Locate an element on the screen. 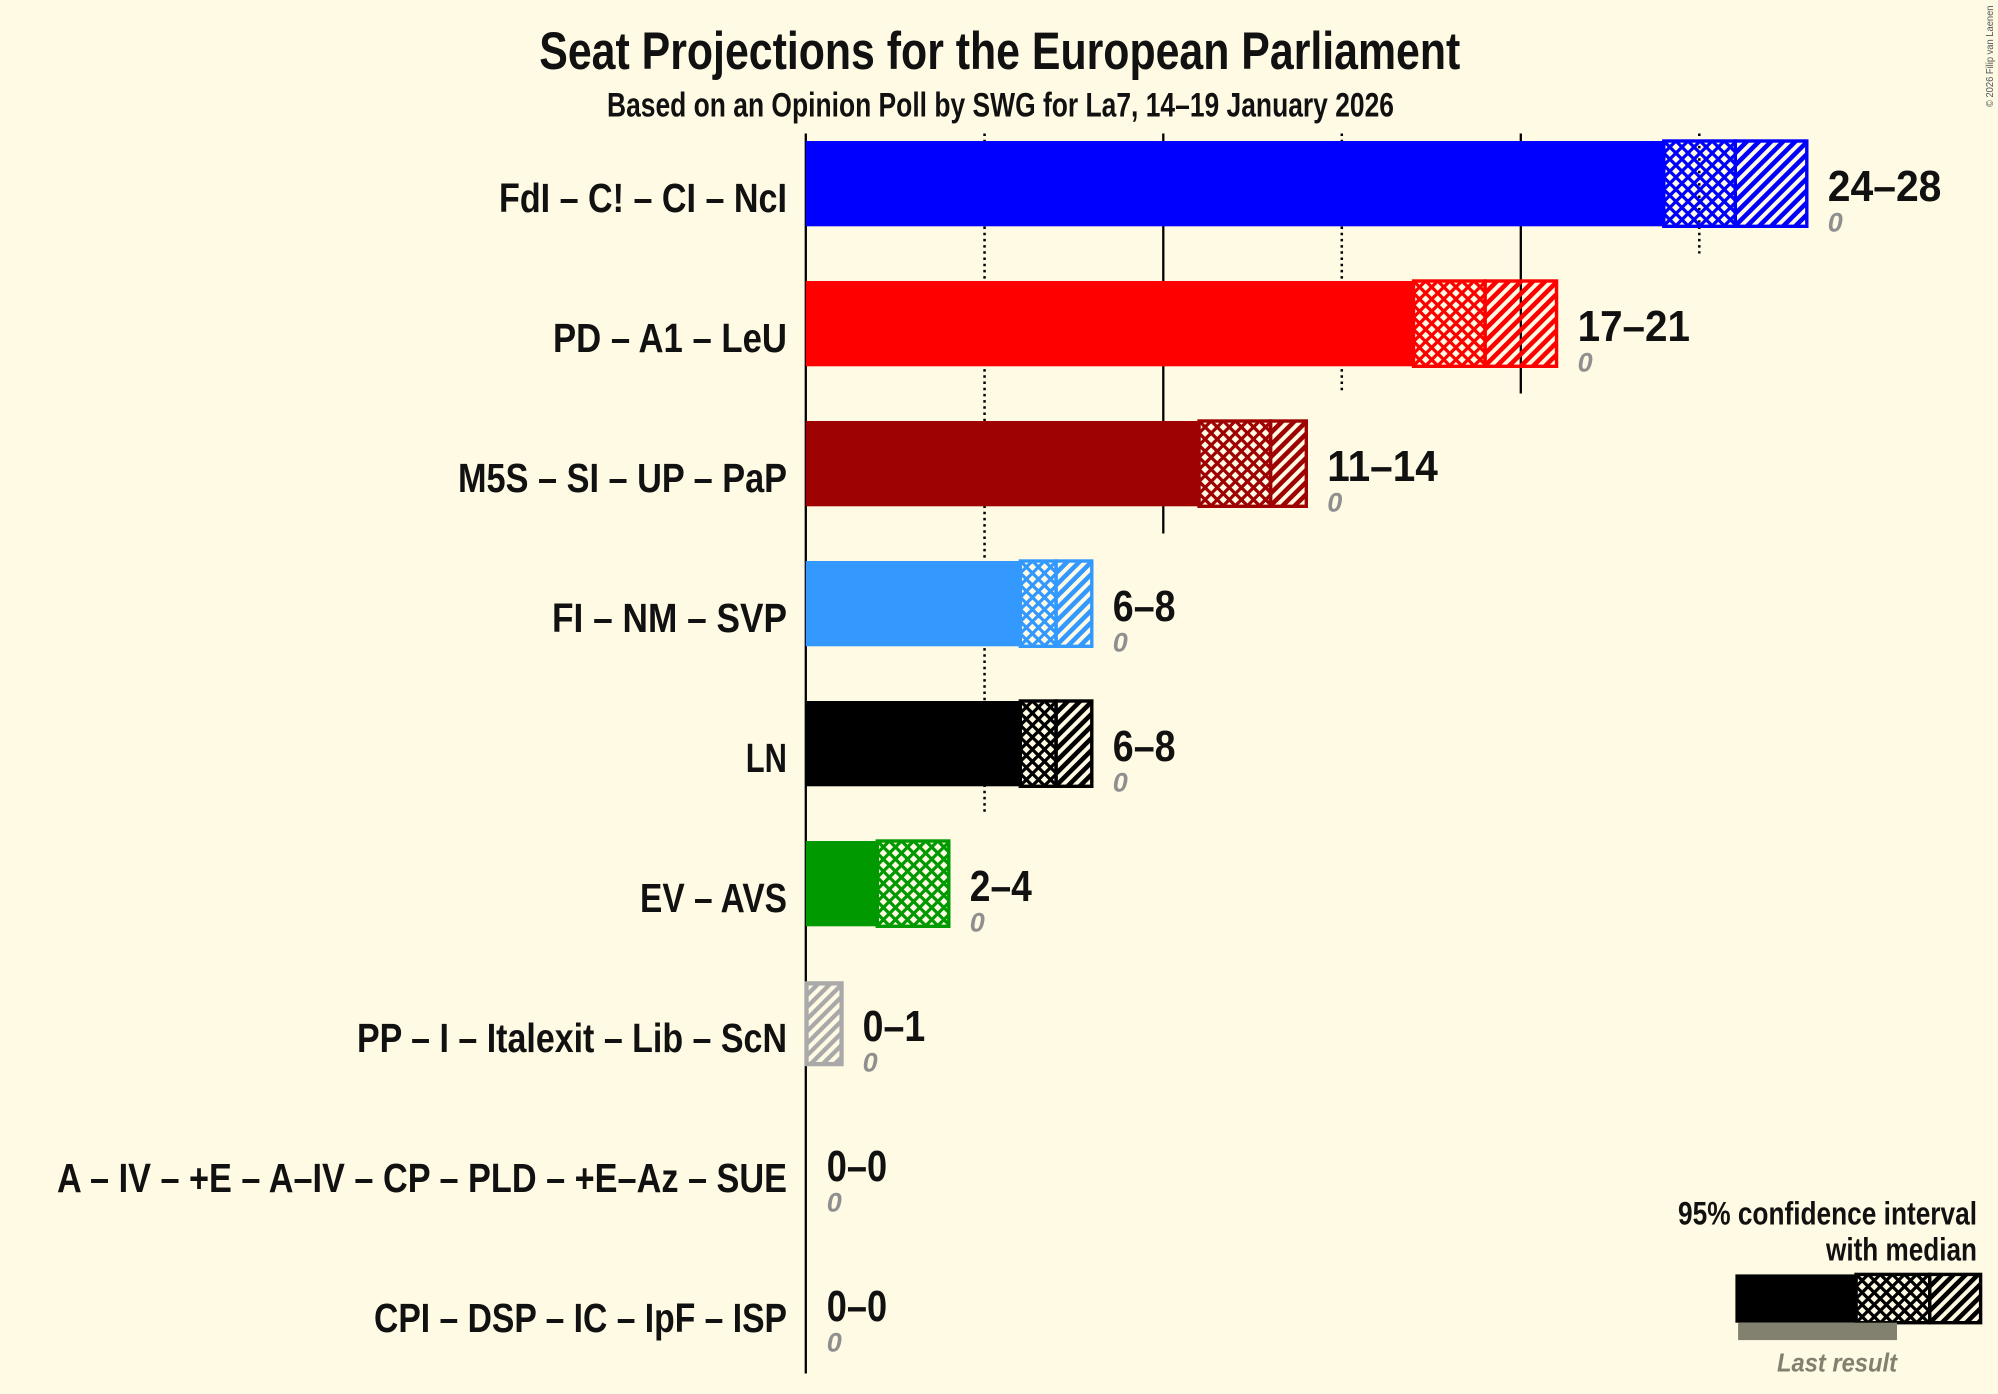  svg-text: 0–1 is located at coordinates (894, 1026).